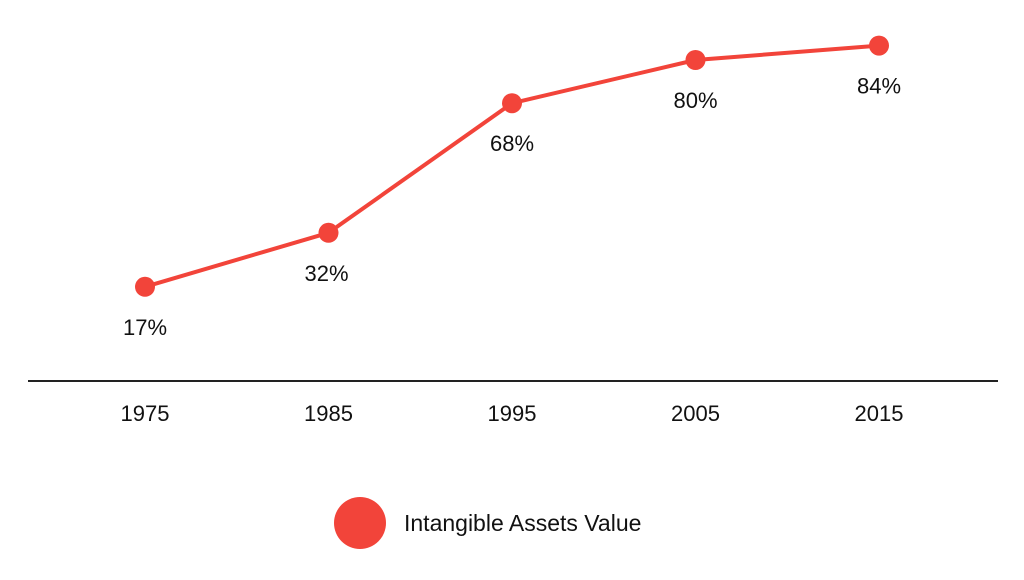 This screenshot has height=580, width=1024. Describe the element at coordinates (512, 143) in the screenshot. I see `data-label-1995: 68%` at that location.